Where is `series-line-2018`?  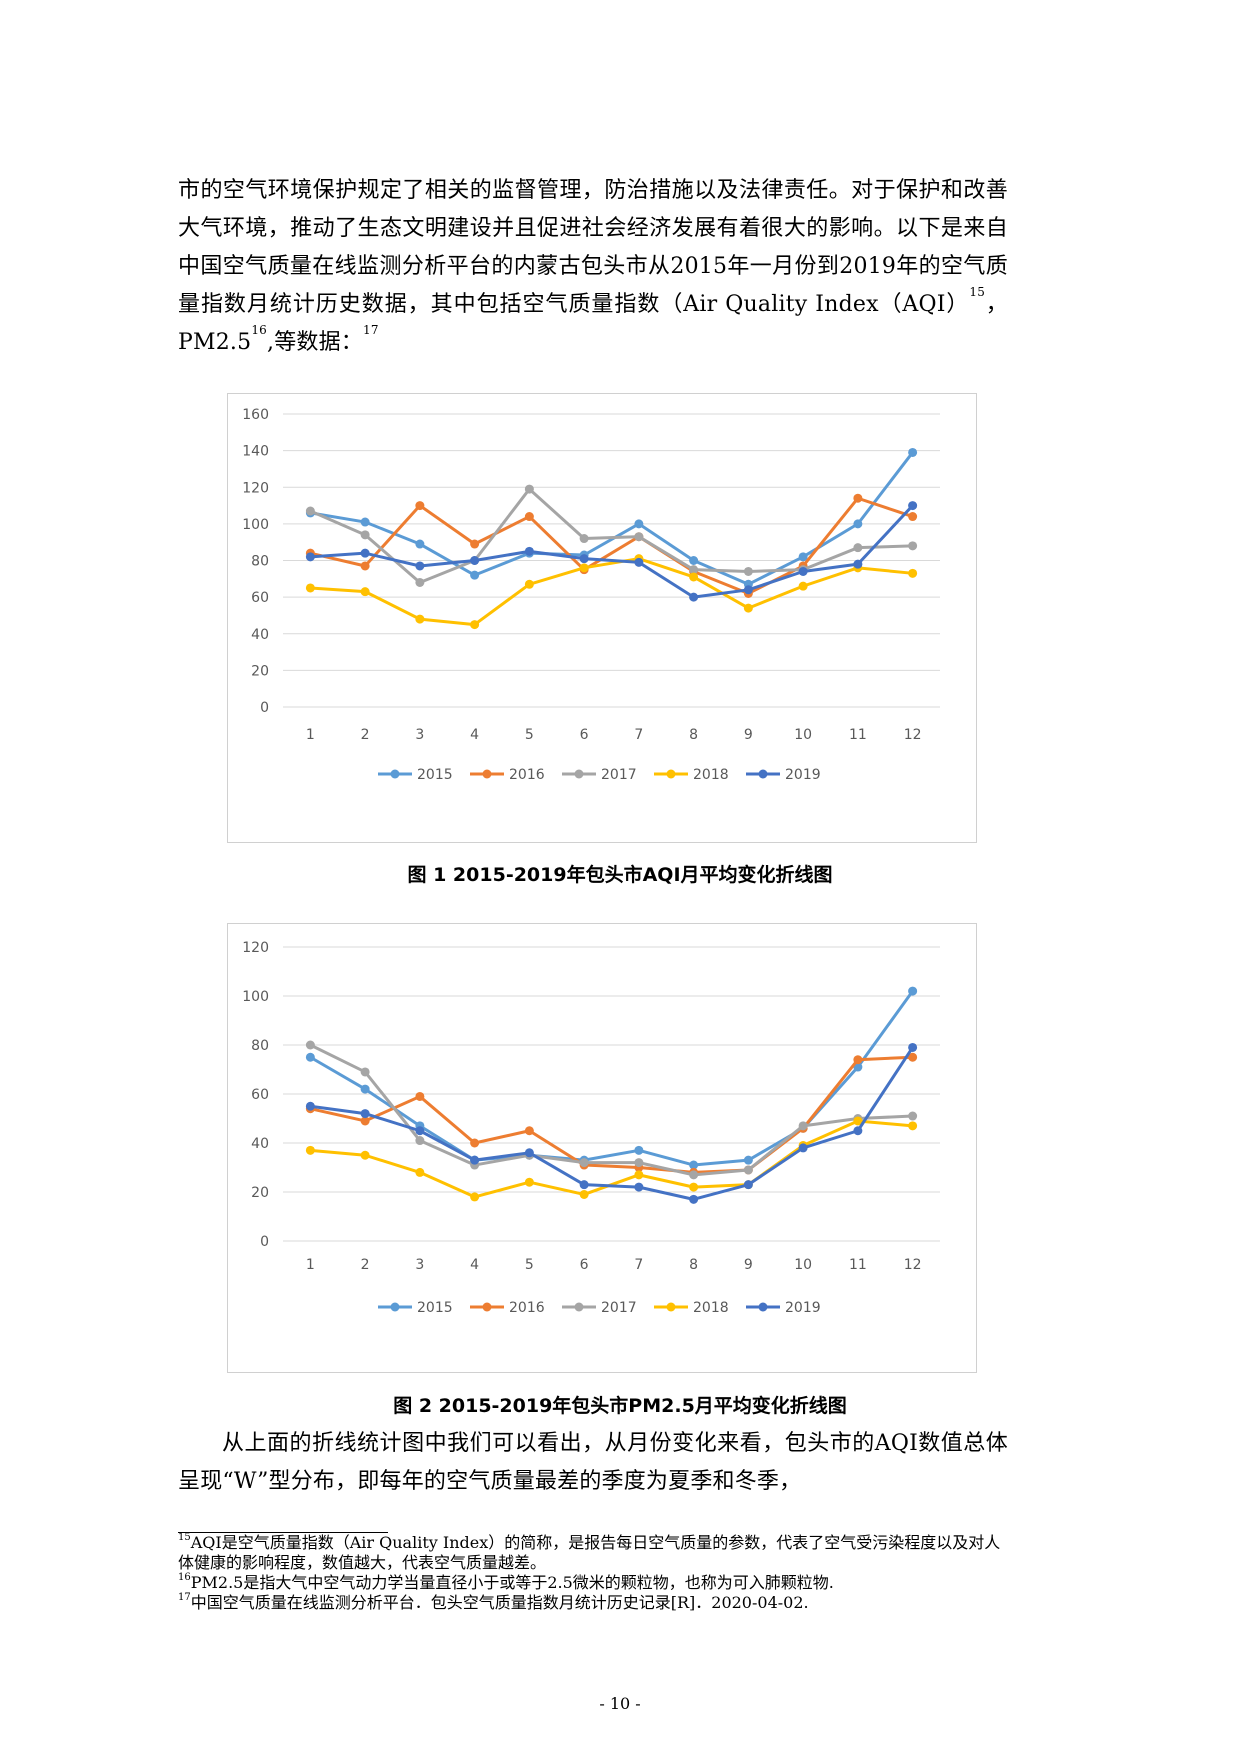 series-line-2018 is located at coordinates (611, 592).